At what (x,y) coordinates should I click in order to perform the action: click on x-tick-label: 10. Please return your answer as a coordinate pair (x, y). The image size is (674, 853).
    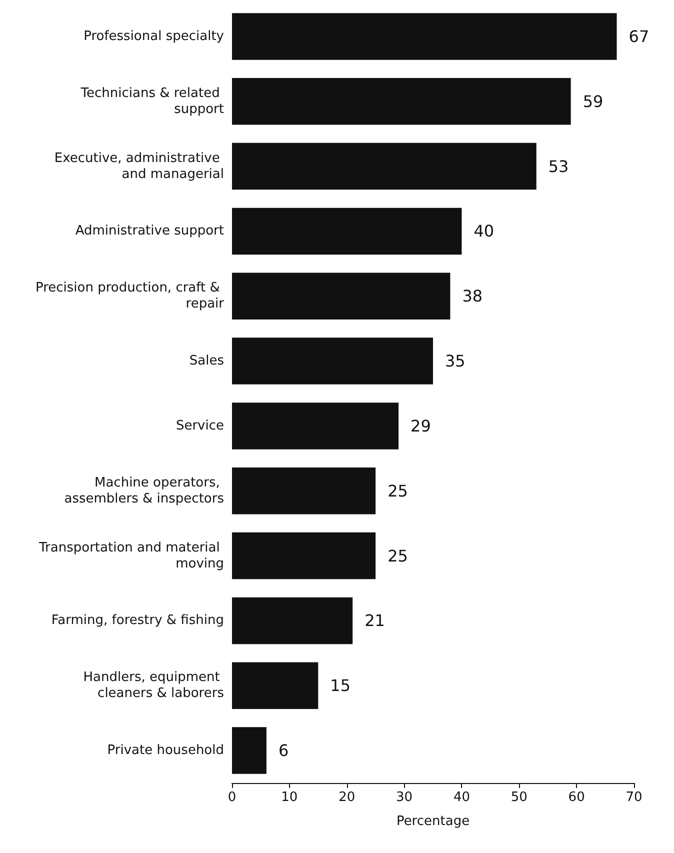
    Looking at the image, I should click on (289, 797).